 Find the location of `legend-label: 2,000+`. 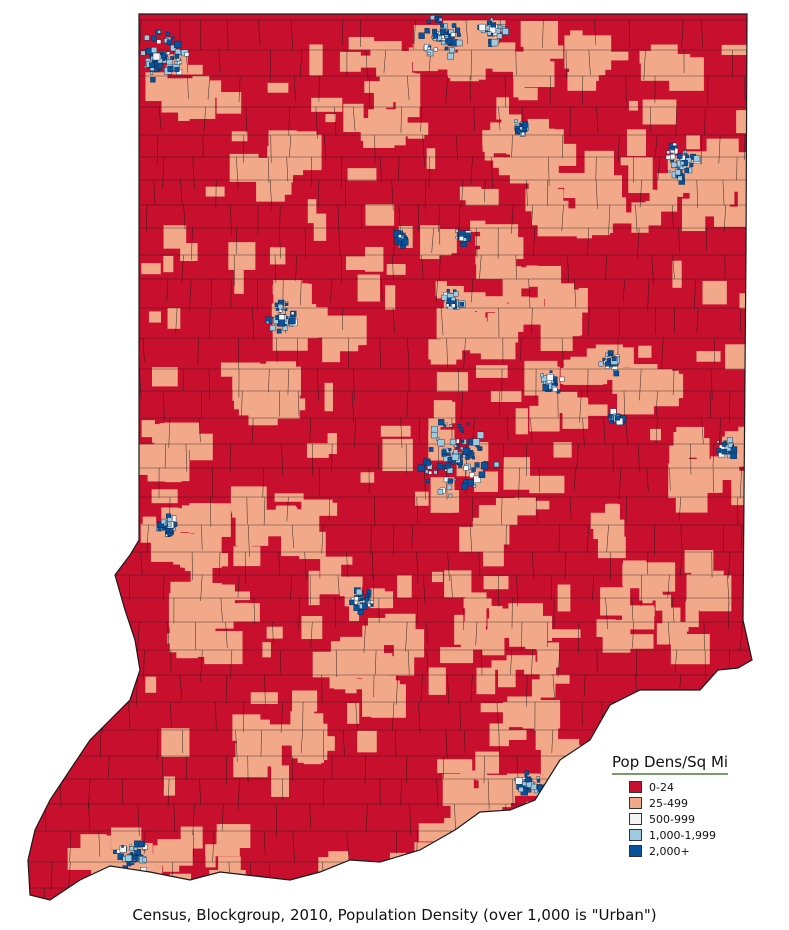

legend-label: 2,000+ is located at coordinates (669, 851).